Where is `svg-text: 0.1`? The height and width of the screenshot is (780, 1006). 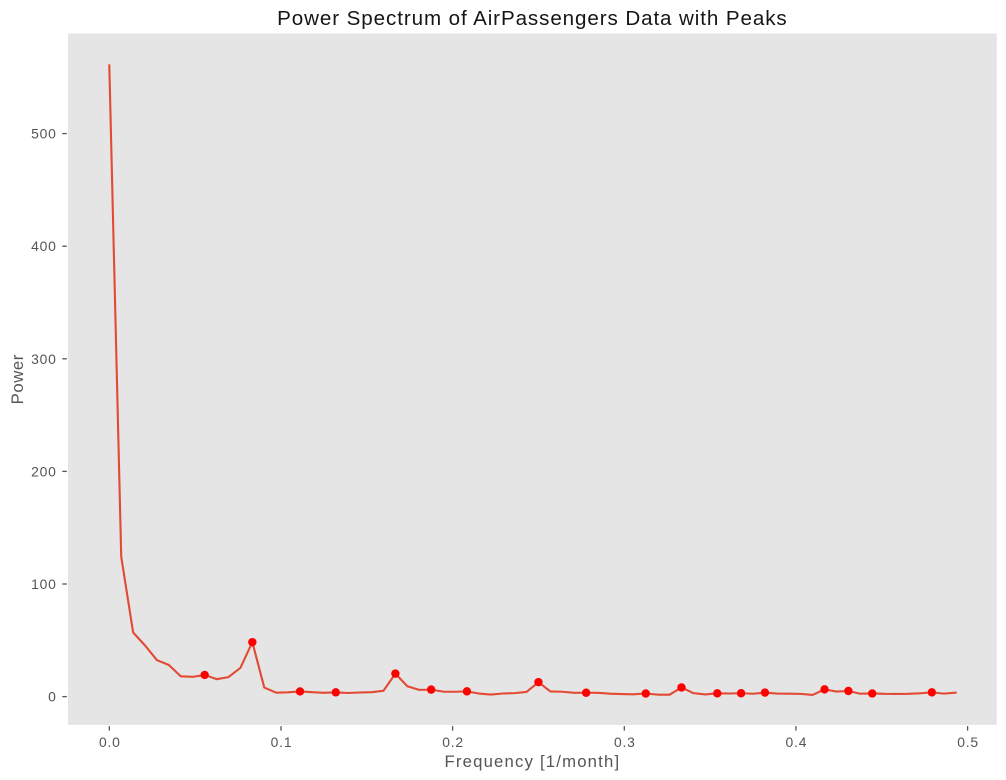
svg-text: 0.1 is located at coordinates (282, 742).